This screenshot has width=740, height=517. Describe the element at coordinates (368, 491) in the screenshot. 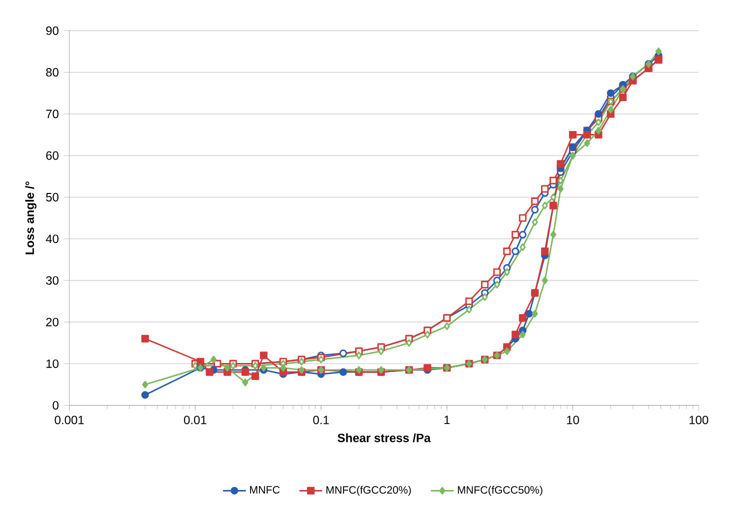

I see `legend-label: MNFC(fGCC20%)` at that location.